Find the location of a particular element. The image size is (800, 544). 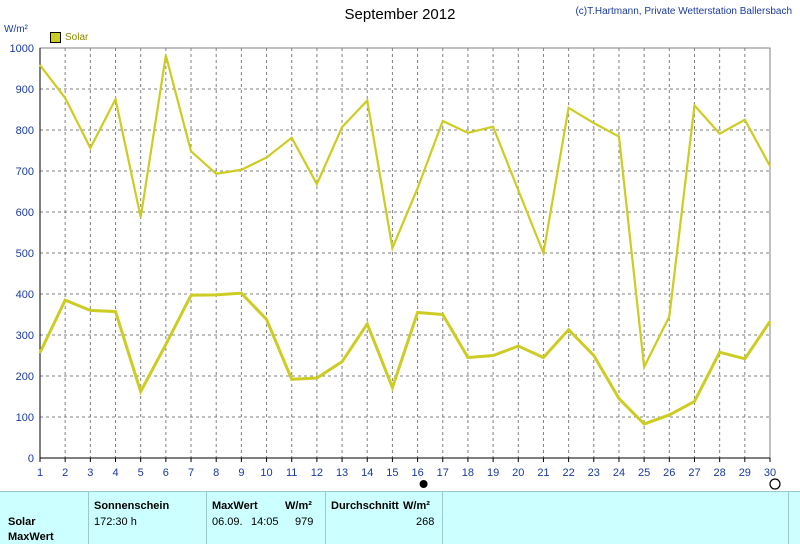

x-tick-label: 8 is located at coordinates (216, 473).